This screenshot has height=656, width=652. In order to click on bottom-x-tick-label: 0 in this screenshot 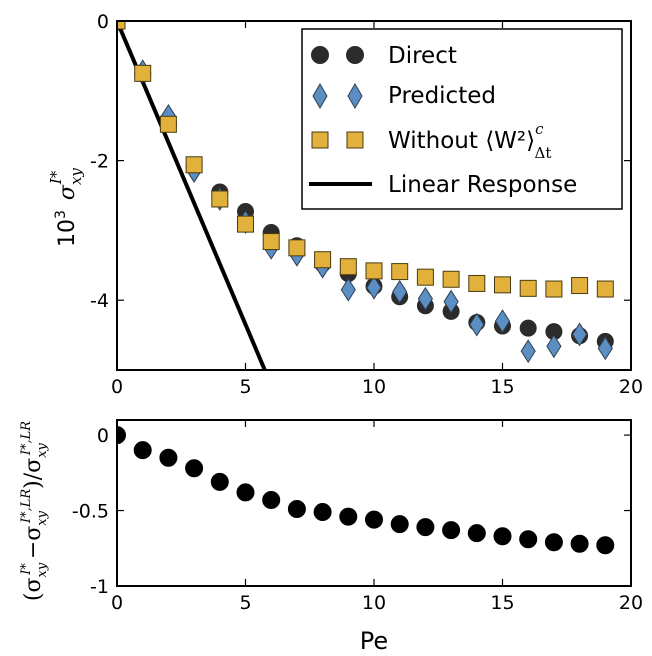, I will do `click(117, 603)`.